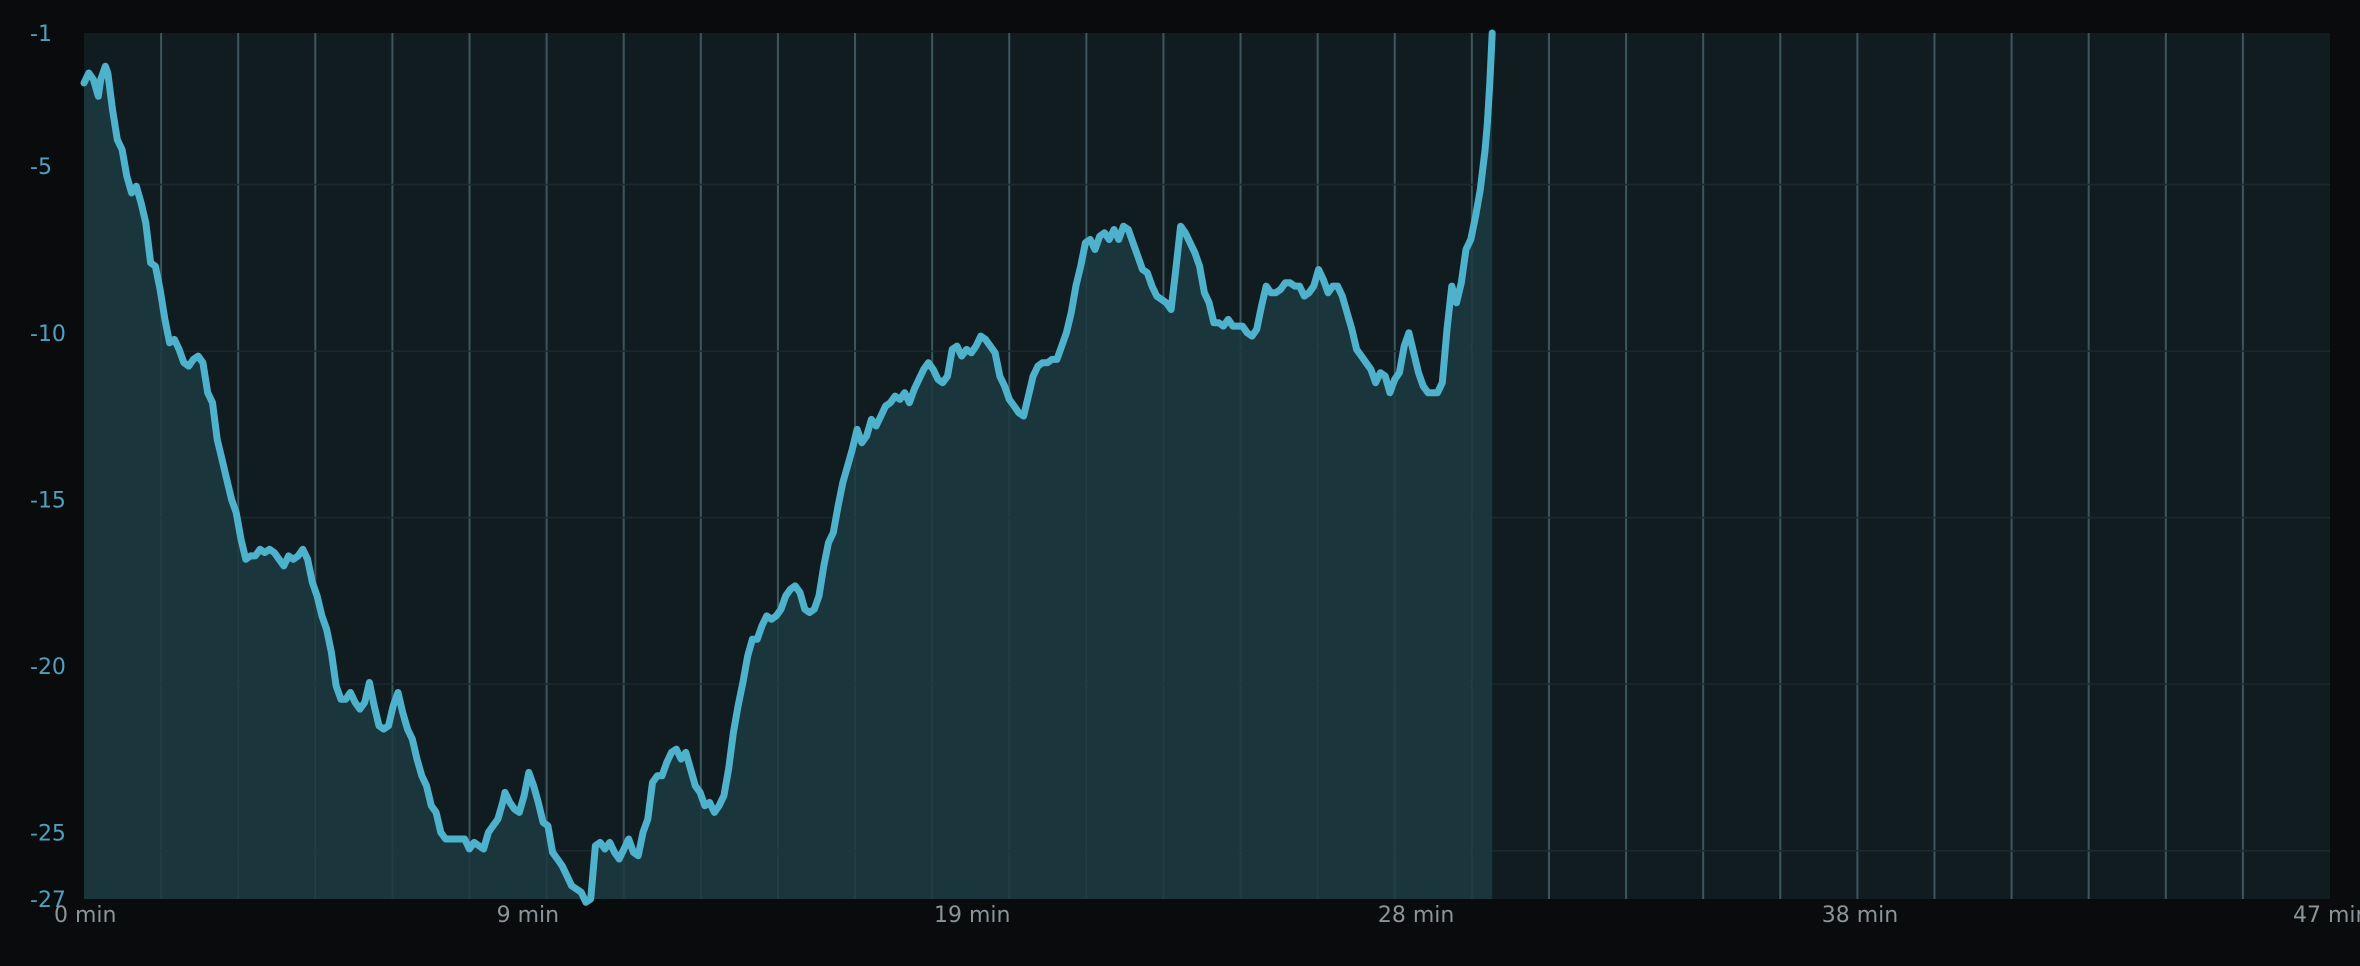  Describe the element at coordinates (528, 915) in the screenshot. I see `x-tick-label: 9 min` at that location.